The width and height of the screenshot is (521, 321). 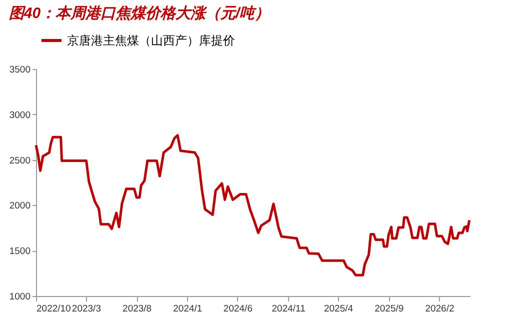 What do you see at coordinates (137, 309) in the screenshot?
I see `x-tick-label: 2023/8` at bounding box center [137, 309].